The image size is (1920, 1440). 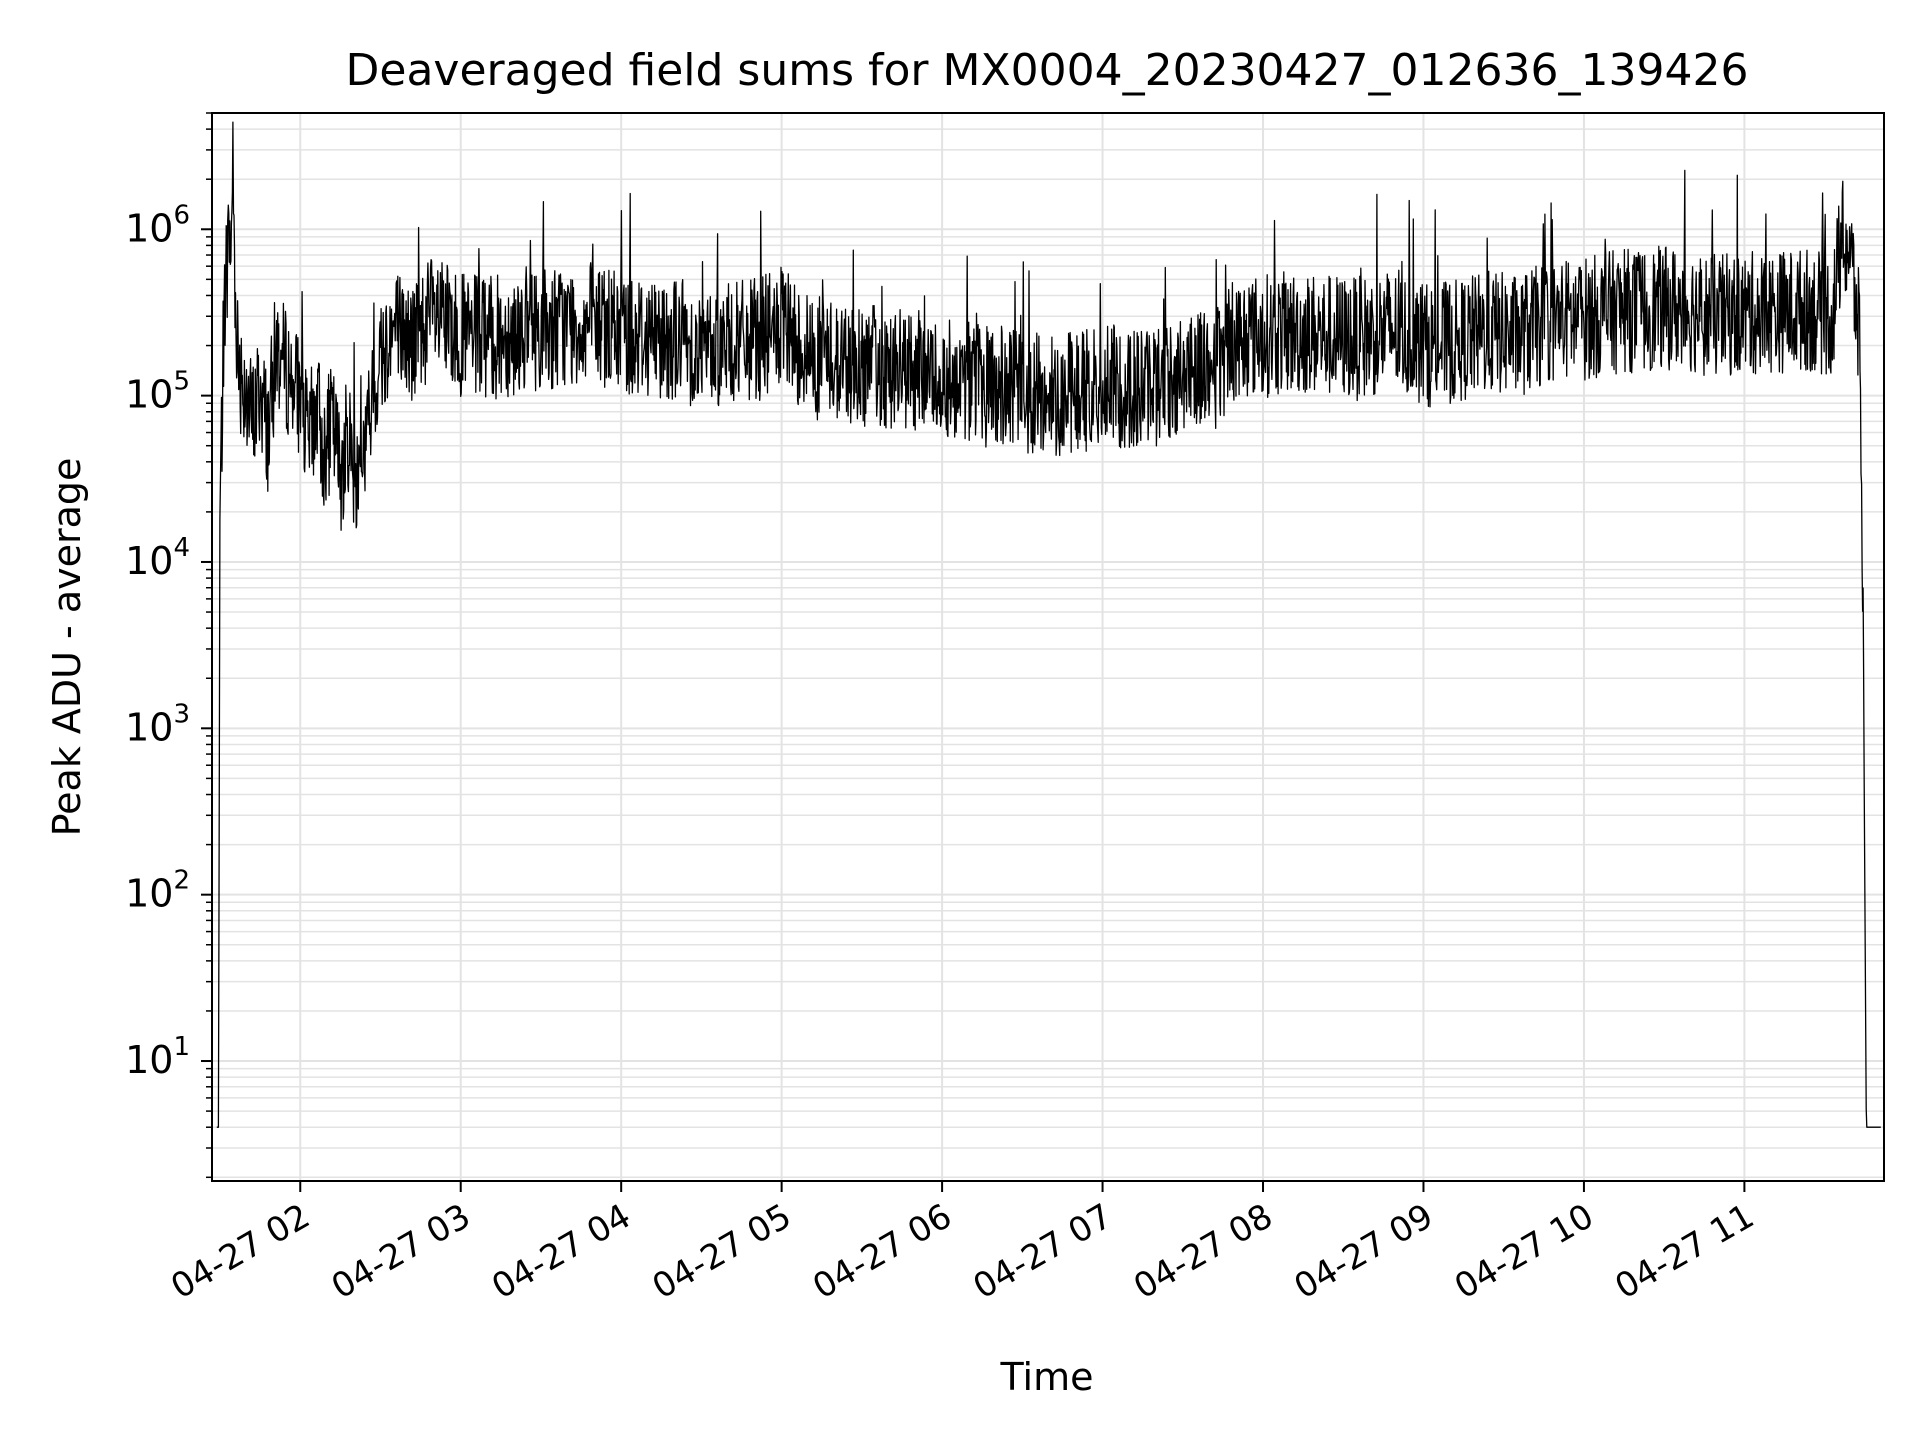 I want to click on x-tick-label: 04-27 06, so click(x=882, y=1251).